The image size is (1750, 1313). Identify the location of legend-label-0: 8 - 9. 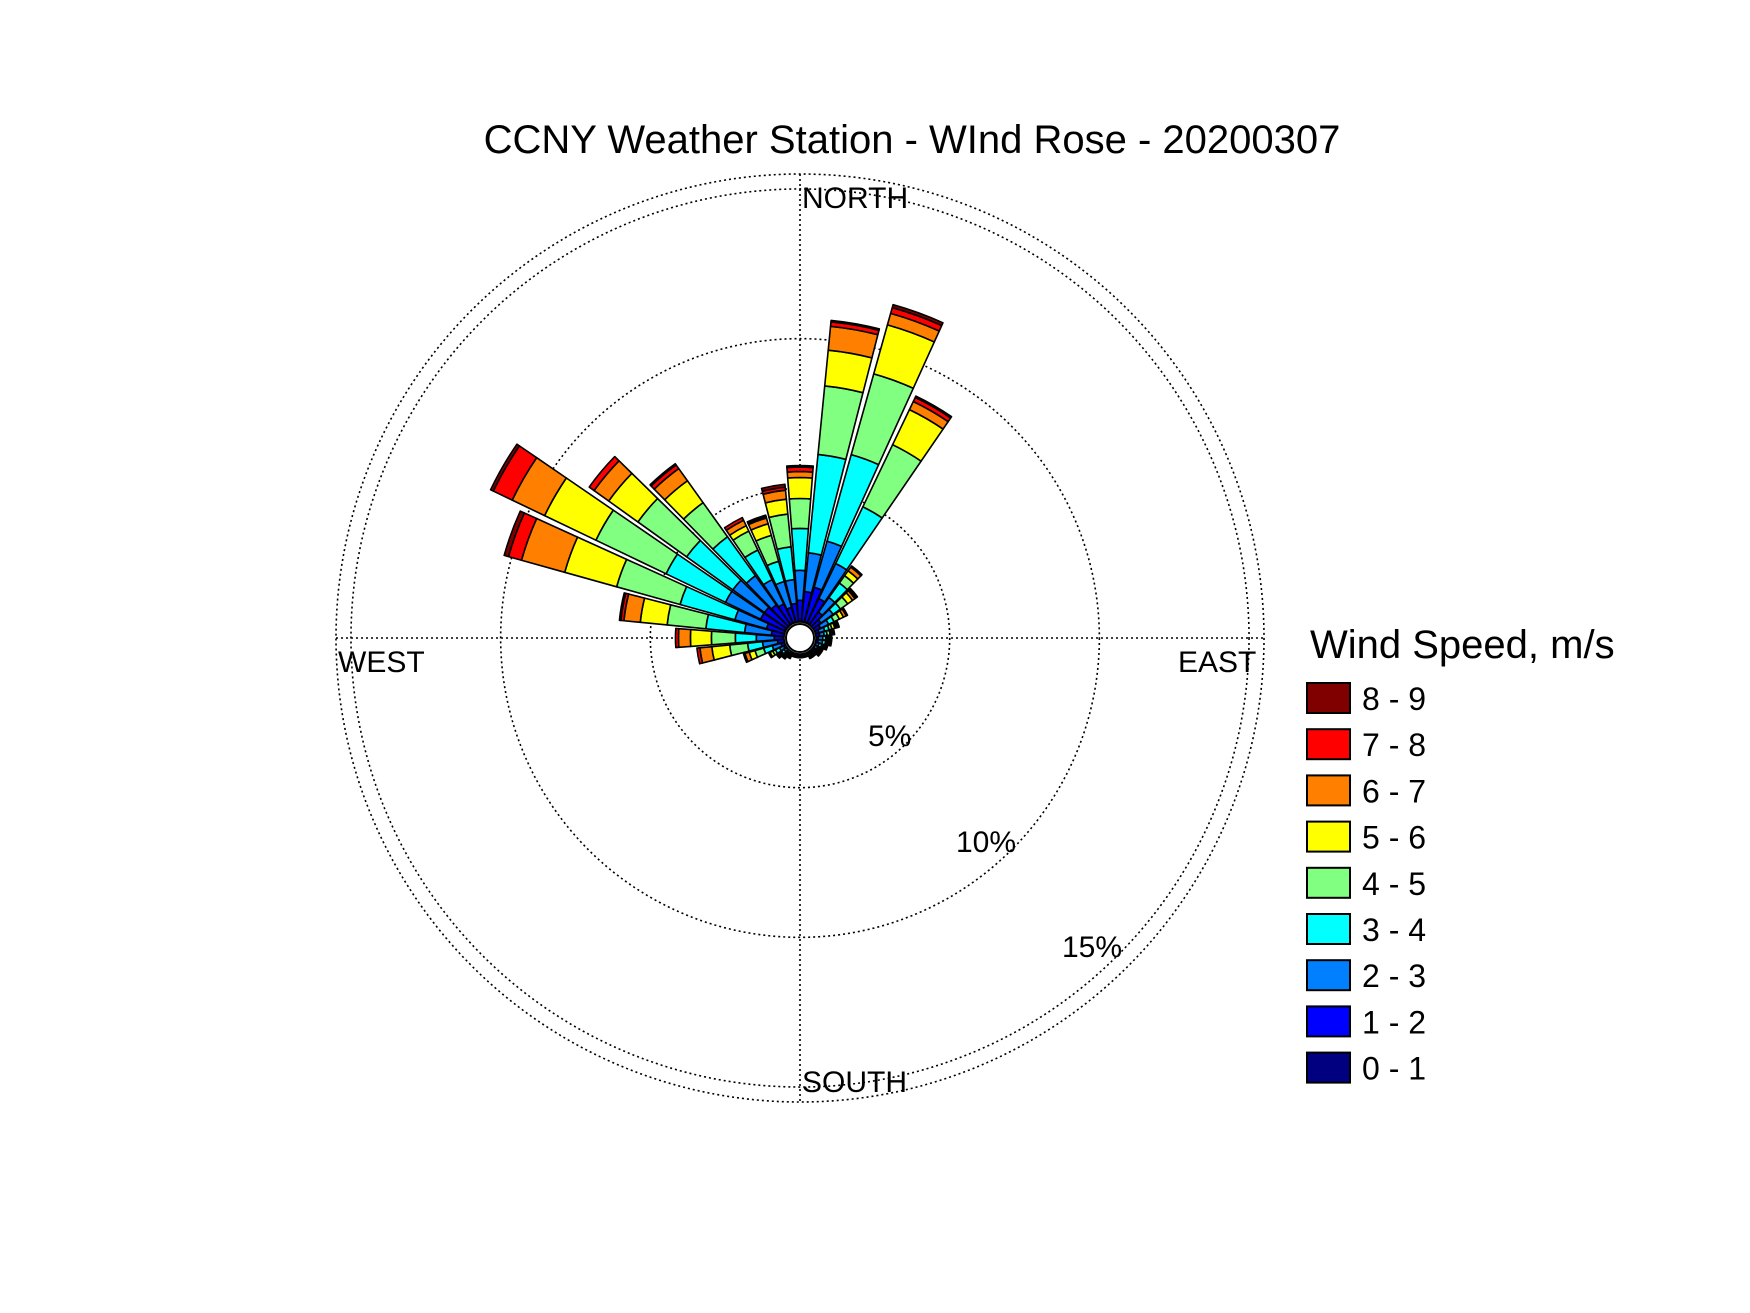
(1394, 699).